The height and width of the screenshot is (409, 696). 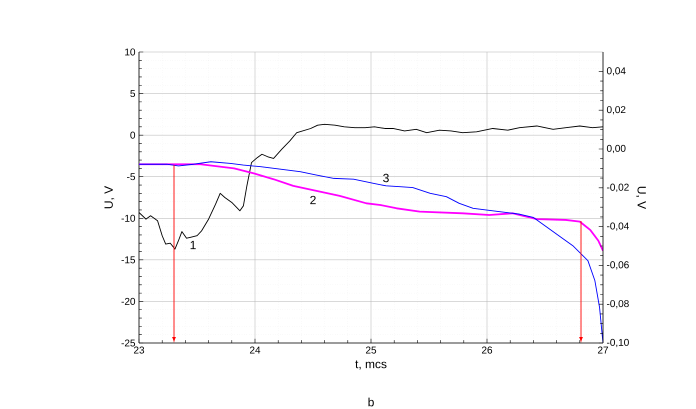 What do you see at coordinates (617, 226) in the screenshot?
I see `y2-tick-label: -0,04` at bounding box center [617, 226].